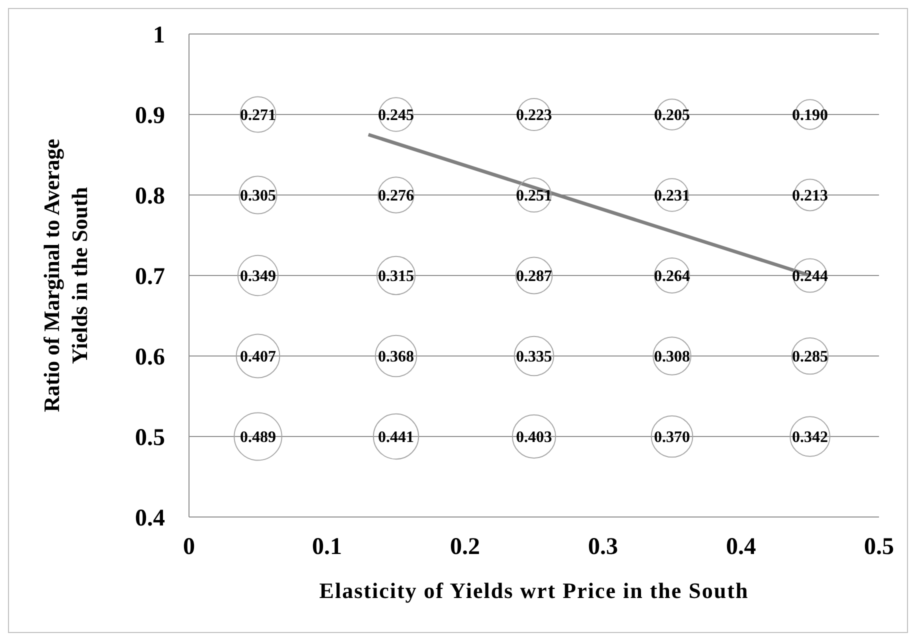  I want to click on data-label: 0.315, so click(396, 277).